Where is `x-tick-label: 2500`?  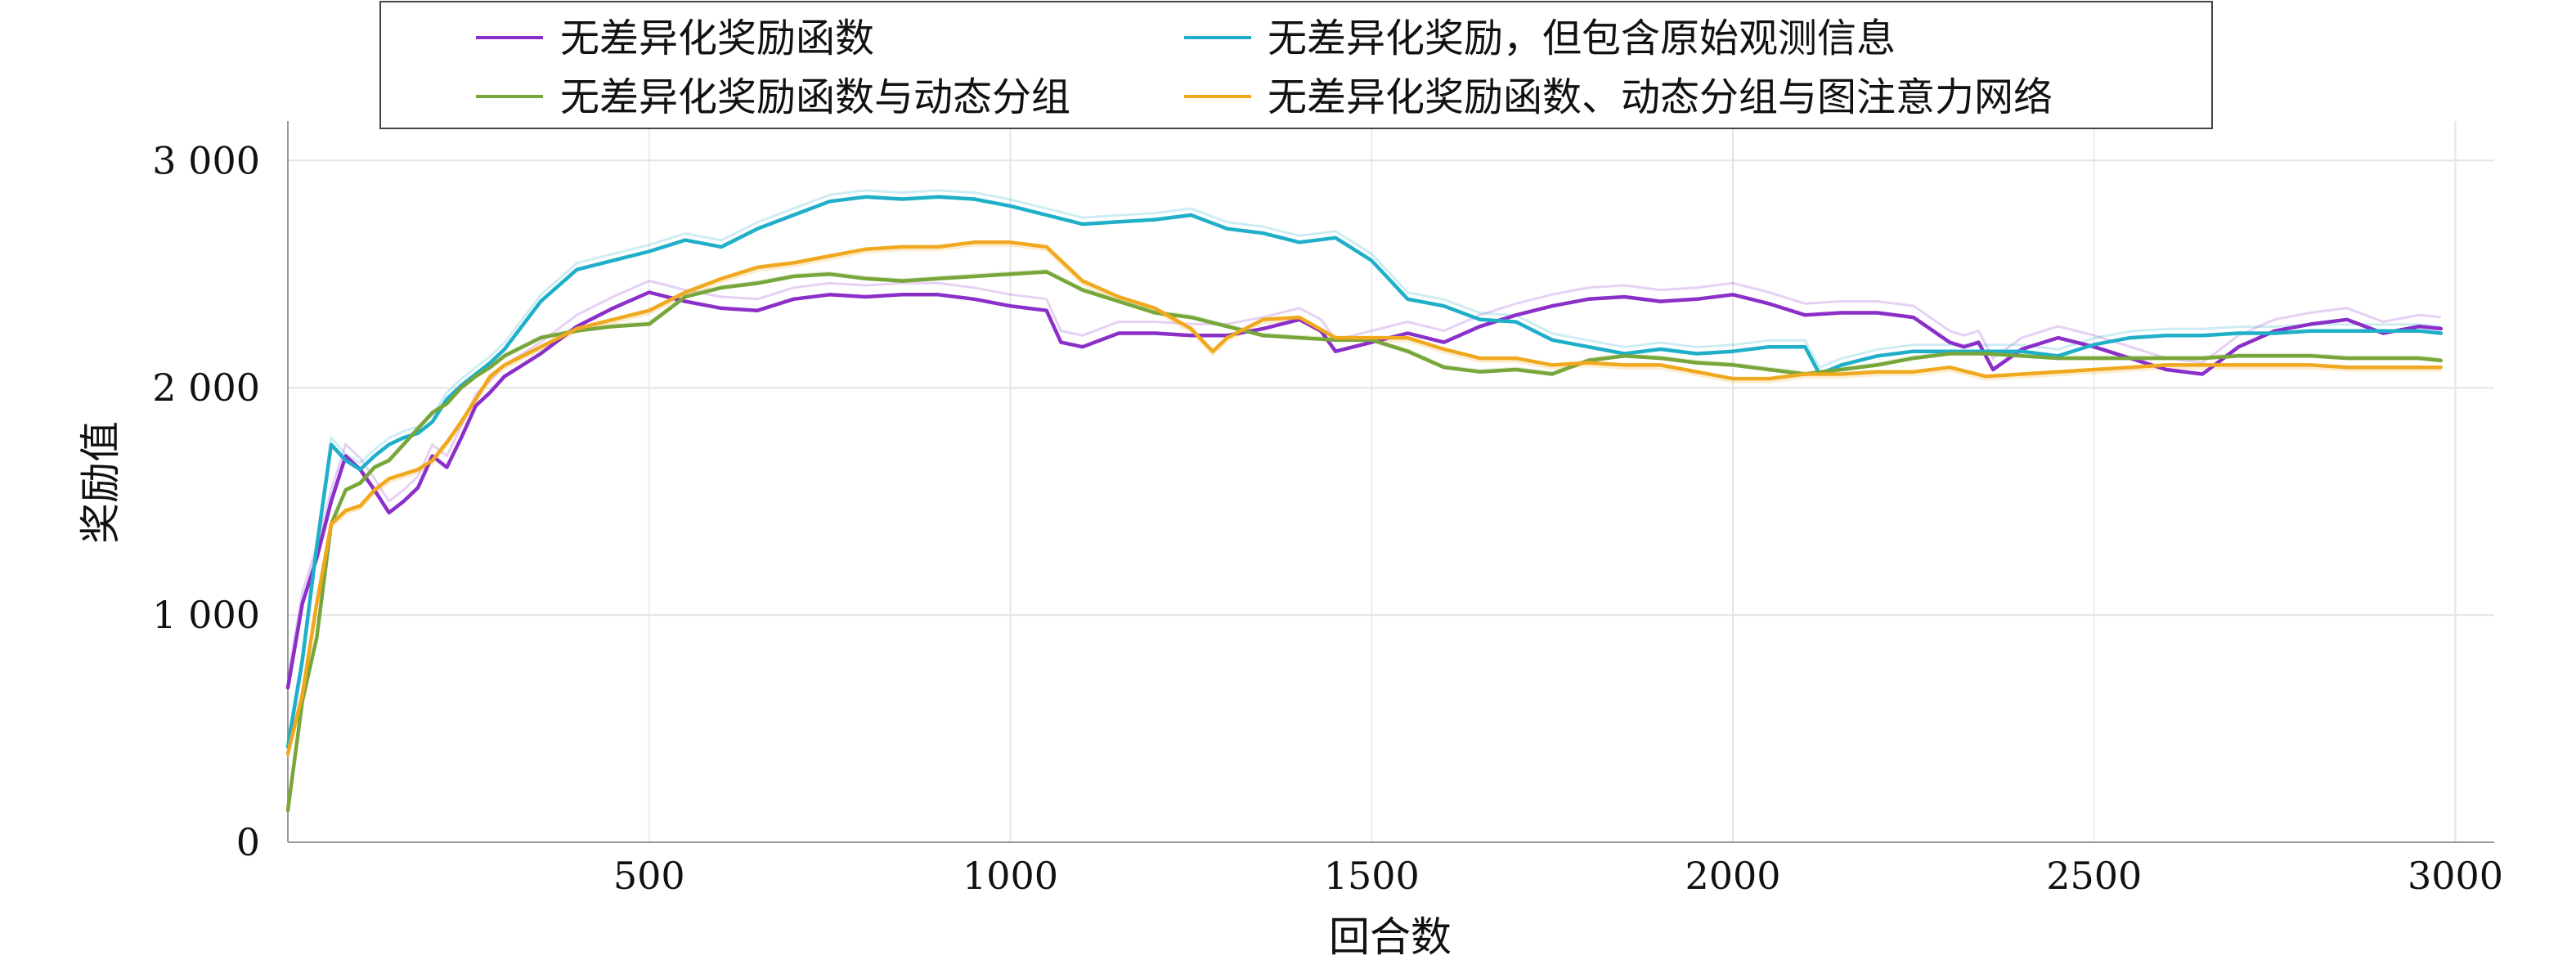
x-tick-label: 2500 is located at coordinates (2094, 876).